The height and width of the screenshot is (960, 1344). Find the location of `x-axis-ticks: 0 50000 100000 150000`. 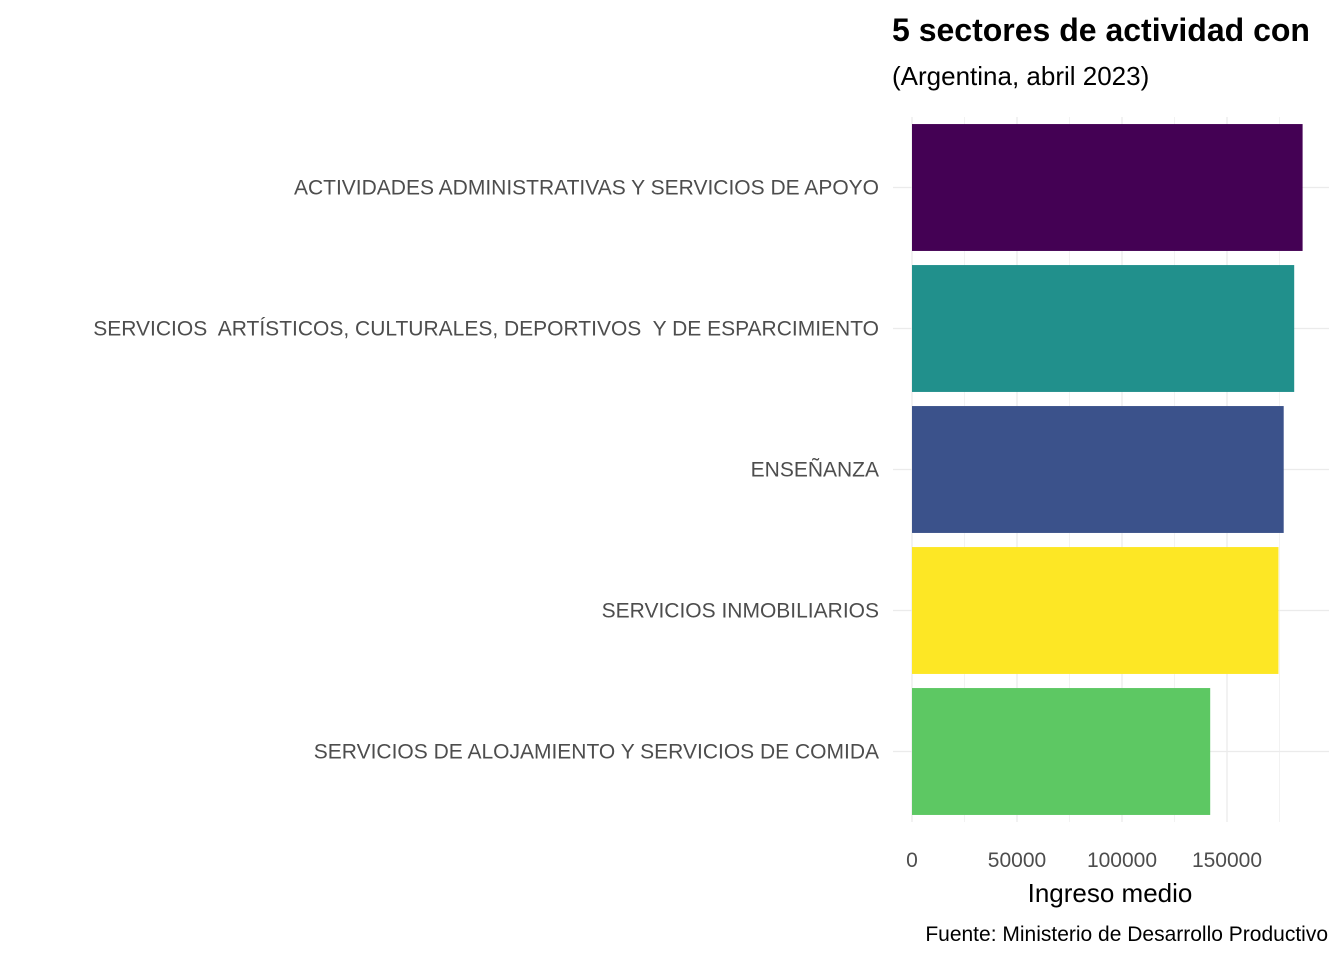

x-axis-ticks: 0 50000 100000 150000 is located at coordinates (1084, 860).